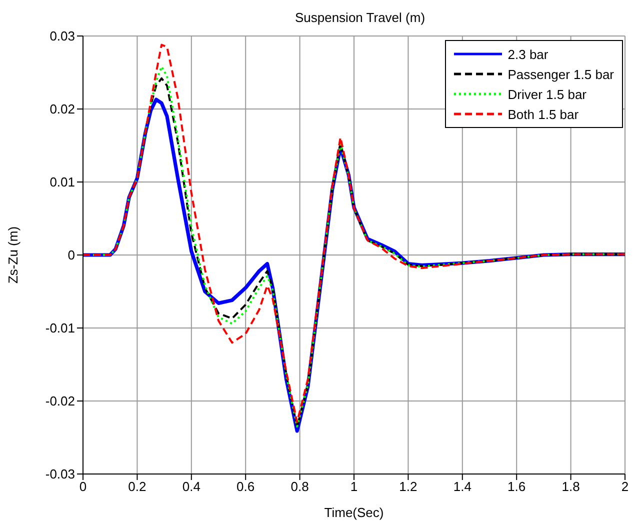 The image size is (637, 521). I want to click on x-tick-label: 1, so click(354, 486).